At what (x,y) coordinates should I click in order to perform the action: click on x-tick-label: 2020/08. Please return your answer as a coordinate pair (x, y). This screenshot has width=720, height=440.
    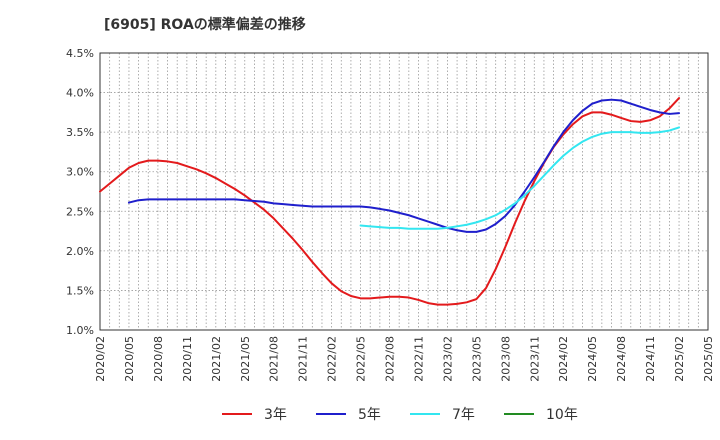
    Looking at the image, I should click on (158, 359).